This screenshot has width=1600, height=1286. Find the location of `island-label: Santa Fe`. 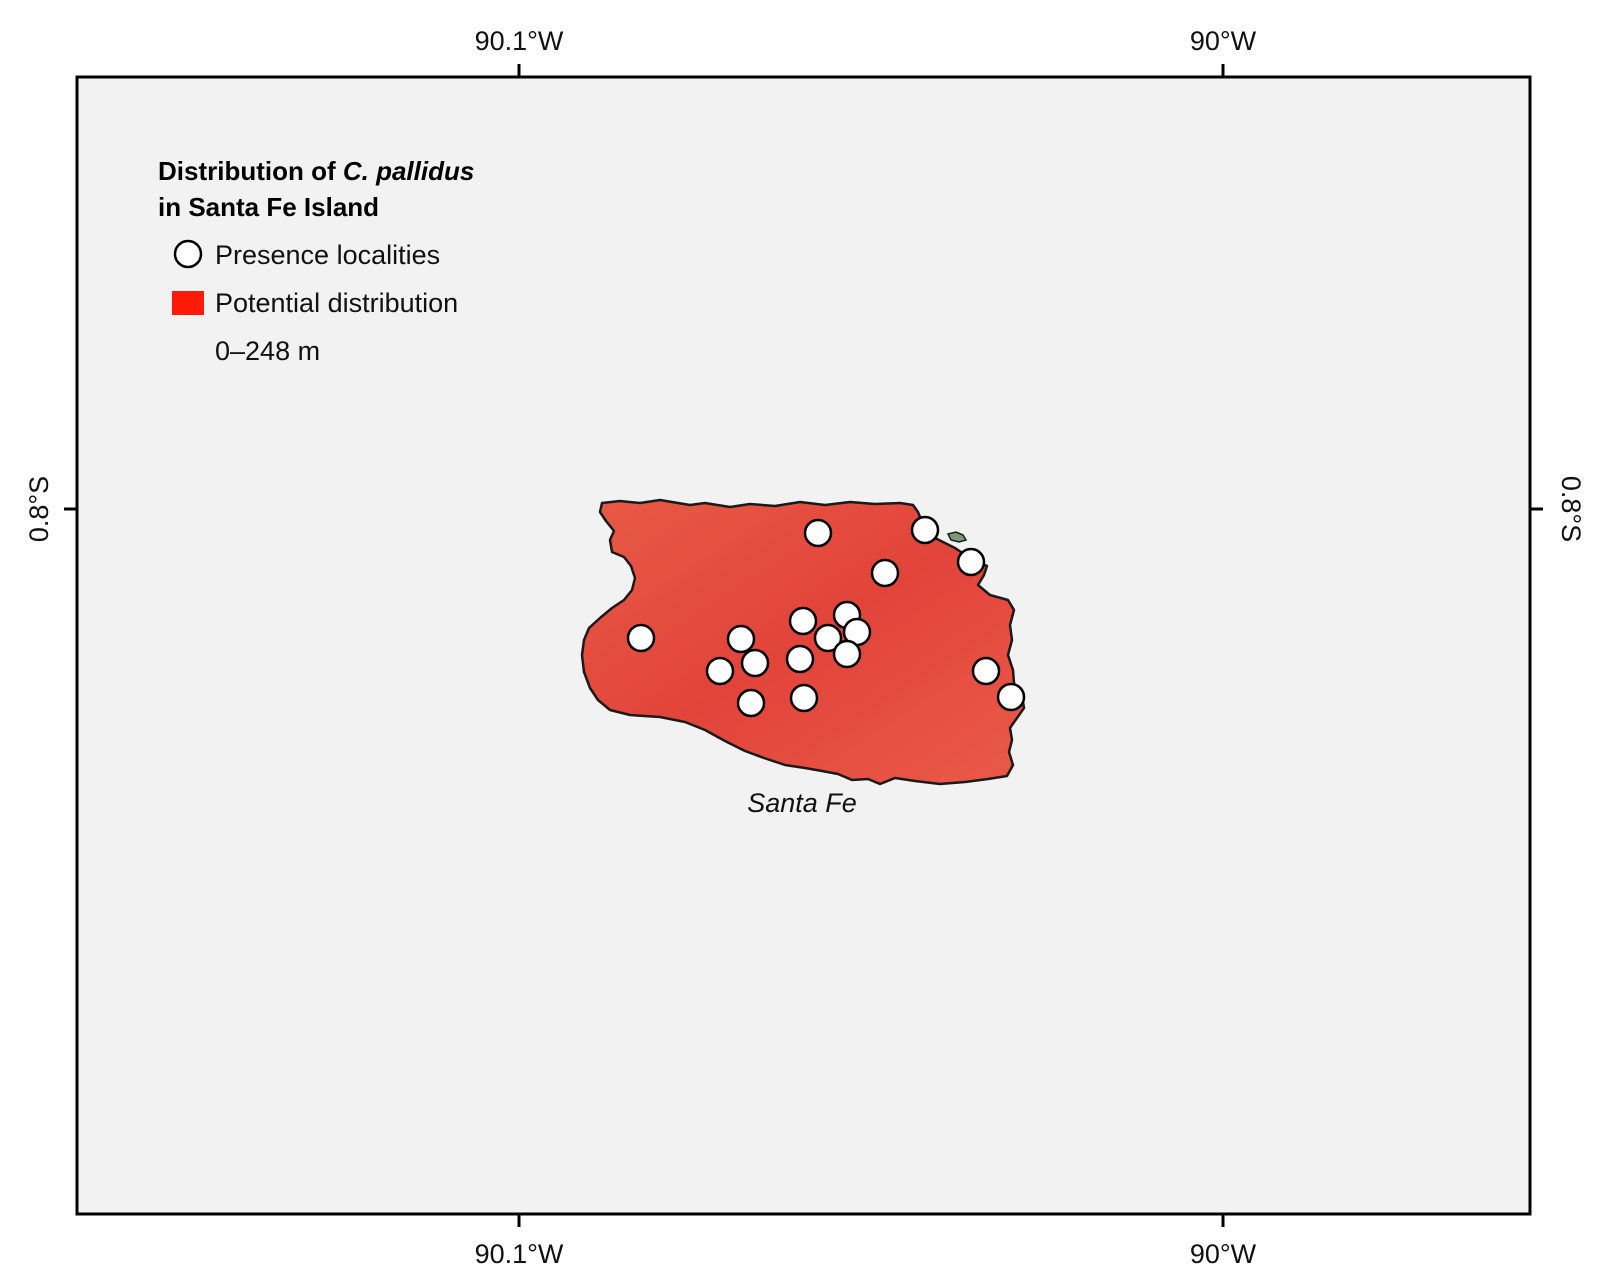

island-label: Santa Fe is located at coordinates (802, 803).